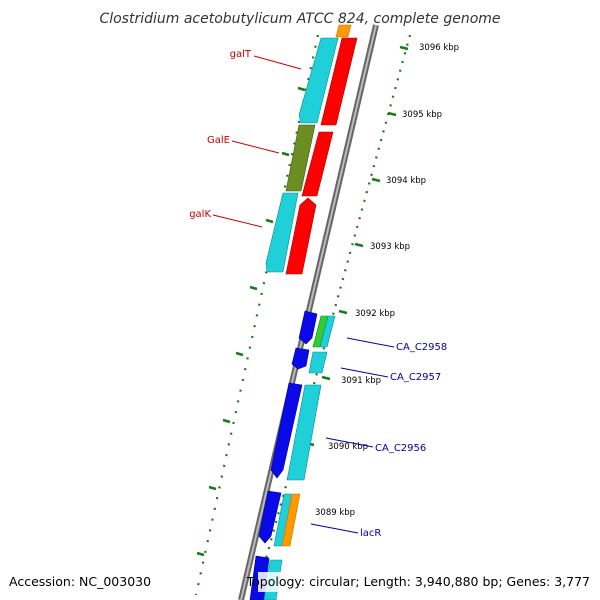 The width and height of the screenshot is (600, 600). What do you see at coordinates (327, 331) in the screenshot?
I see `CA_C2958-cyan-gene` at bounding box center [327, 331].